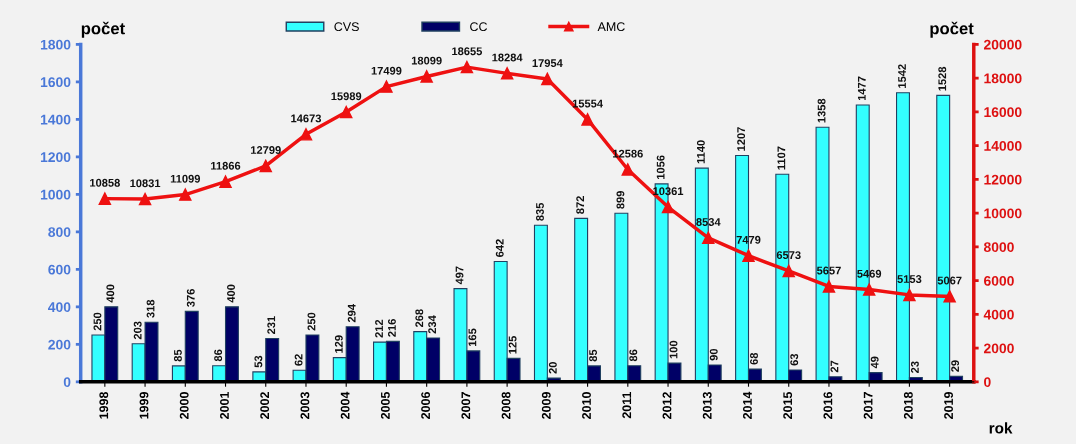  What do you see at coordinates (499, 248) in the screenshot?
I see `data-label: 642` at bounding box center [499, 248].